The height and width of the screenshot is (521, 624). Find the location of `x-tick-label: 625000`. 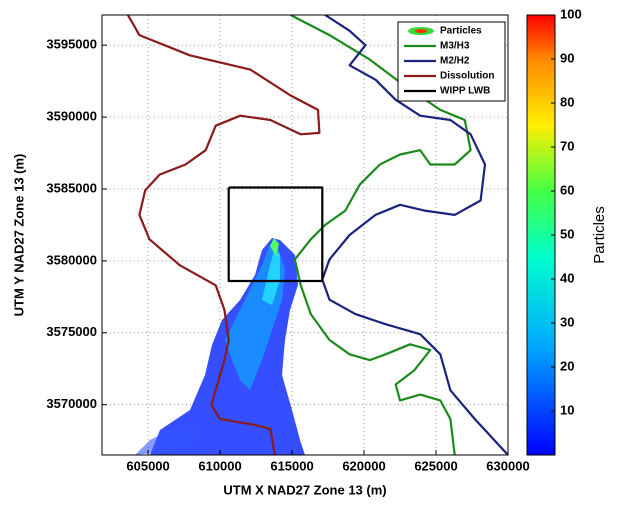

x-tick-label: 625000 is located at coordinates (435, 465).